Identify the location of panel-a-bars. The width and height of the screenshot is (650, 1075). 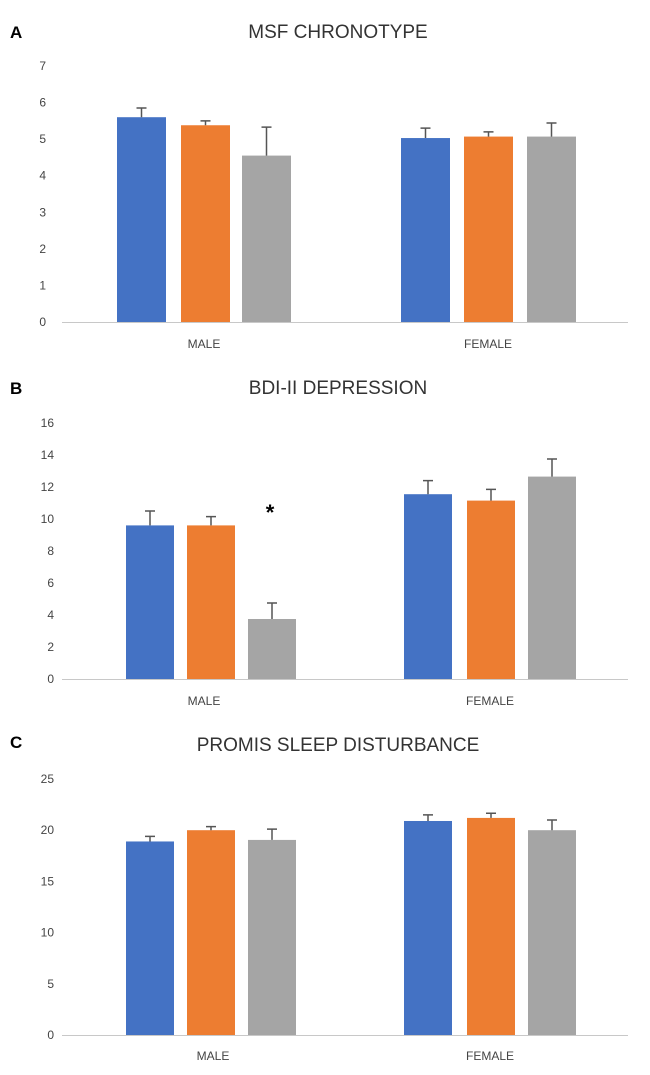
(346, 219).